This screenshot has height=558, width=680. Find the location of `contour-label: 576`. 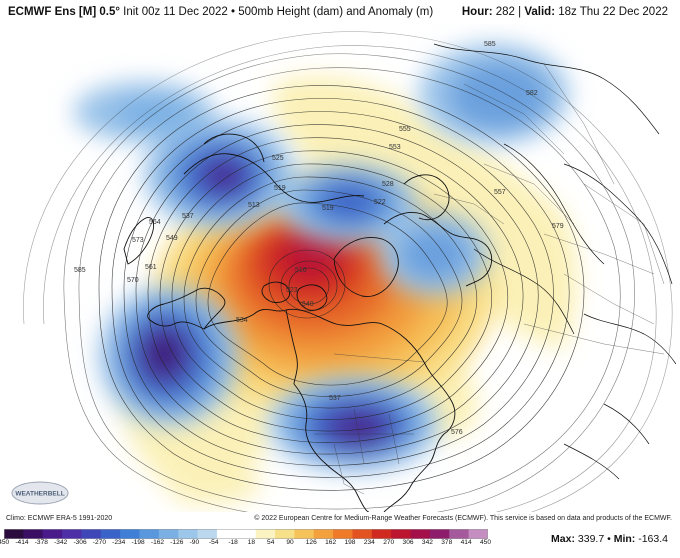

contour-label: 576 is located at coordinates (457, 432).